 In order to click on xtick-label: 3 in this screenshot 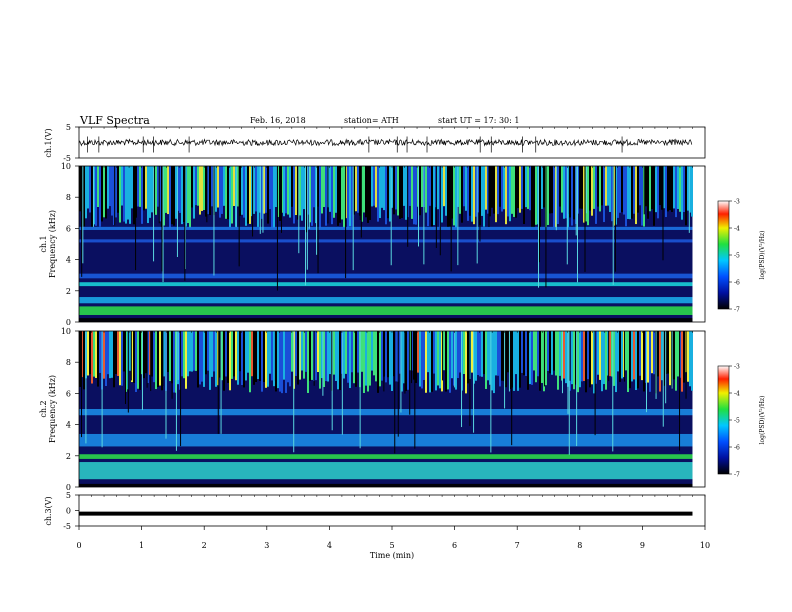, I will do `click(266, 545)`.